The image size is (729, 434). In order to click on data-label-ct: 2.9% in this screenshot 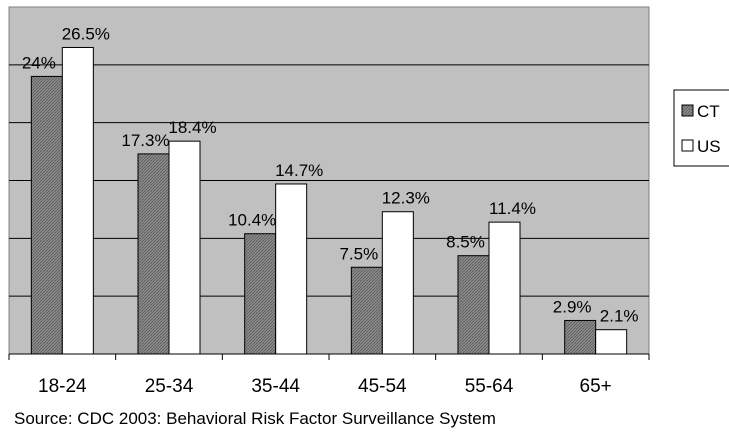, I will do `click(572, 306)`.